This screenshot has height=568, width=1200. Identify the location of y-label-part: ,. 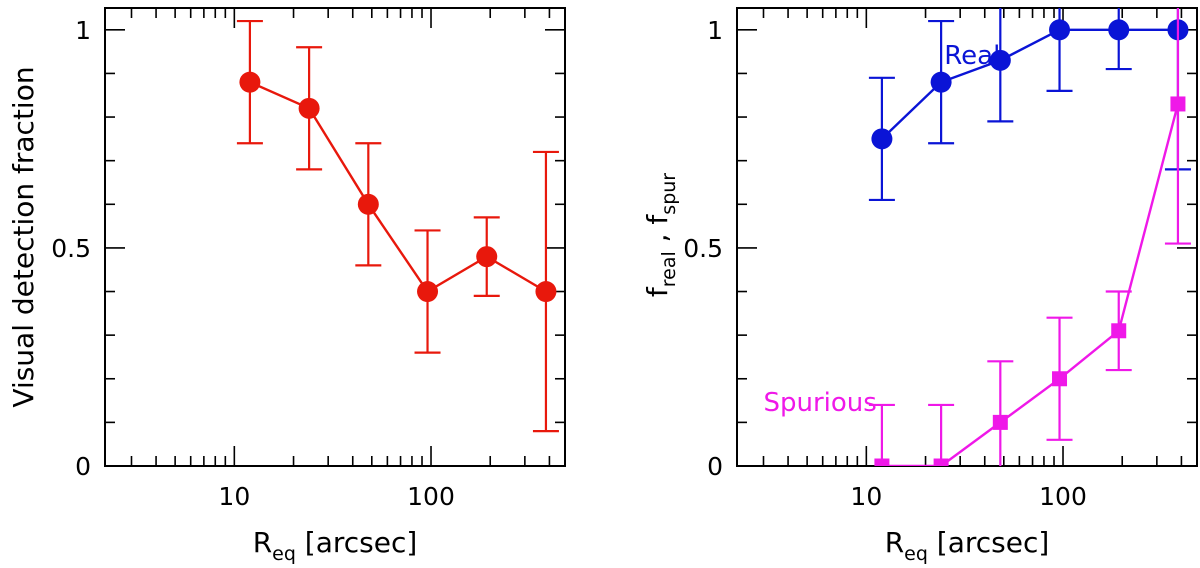
(657, 238).